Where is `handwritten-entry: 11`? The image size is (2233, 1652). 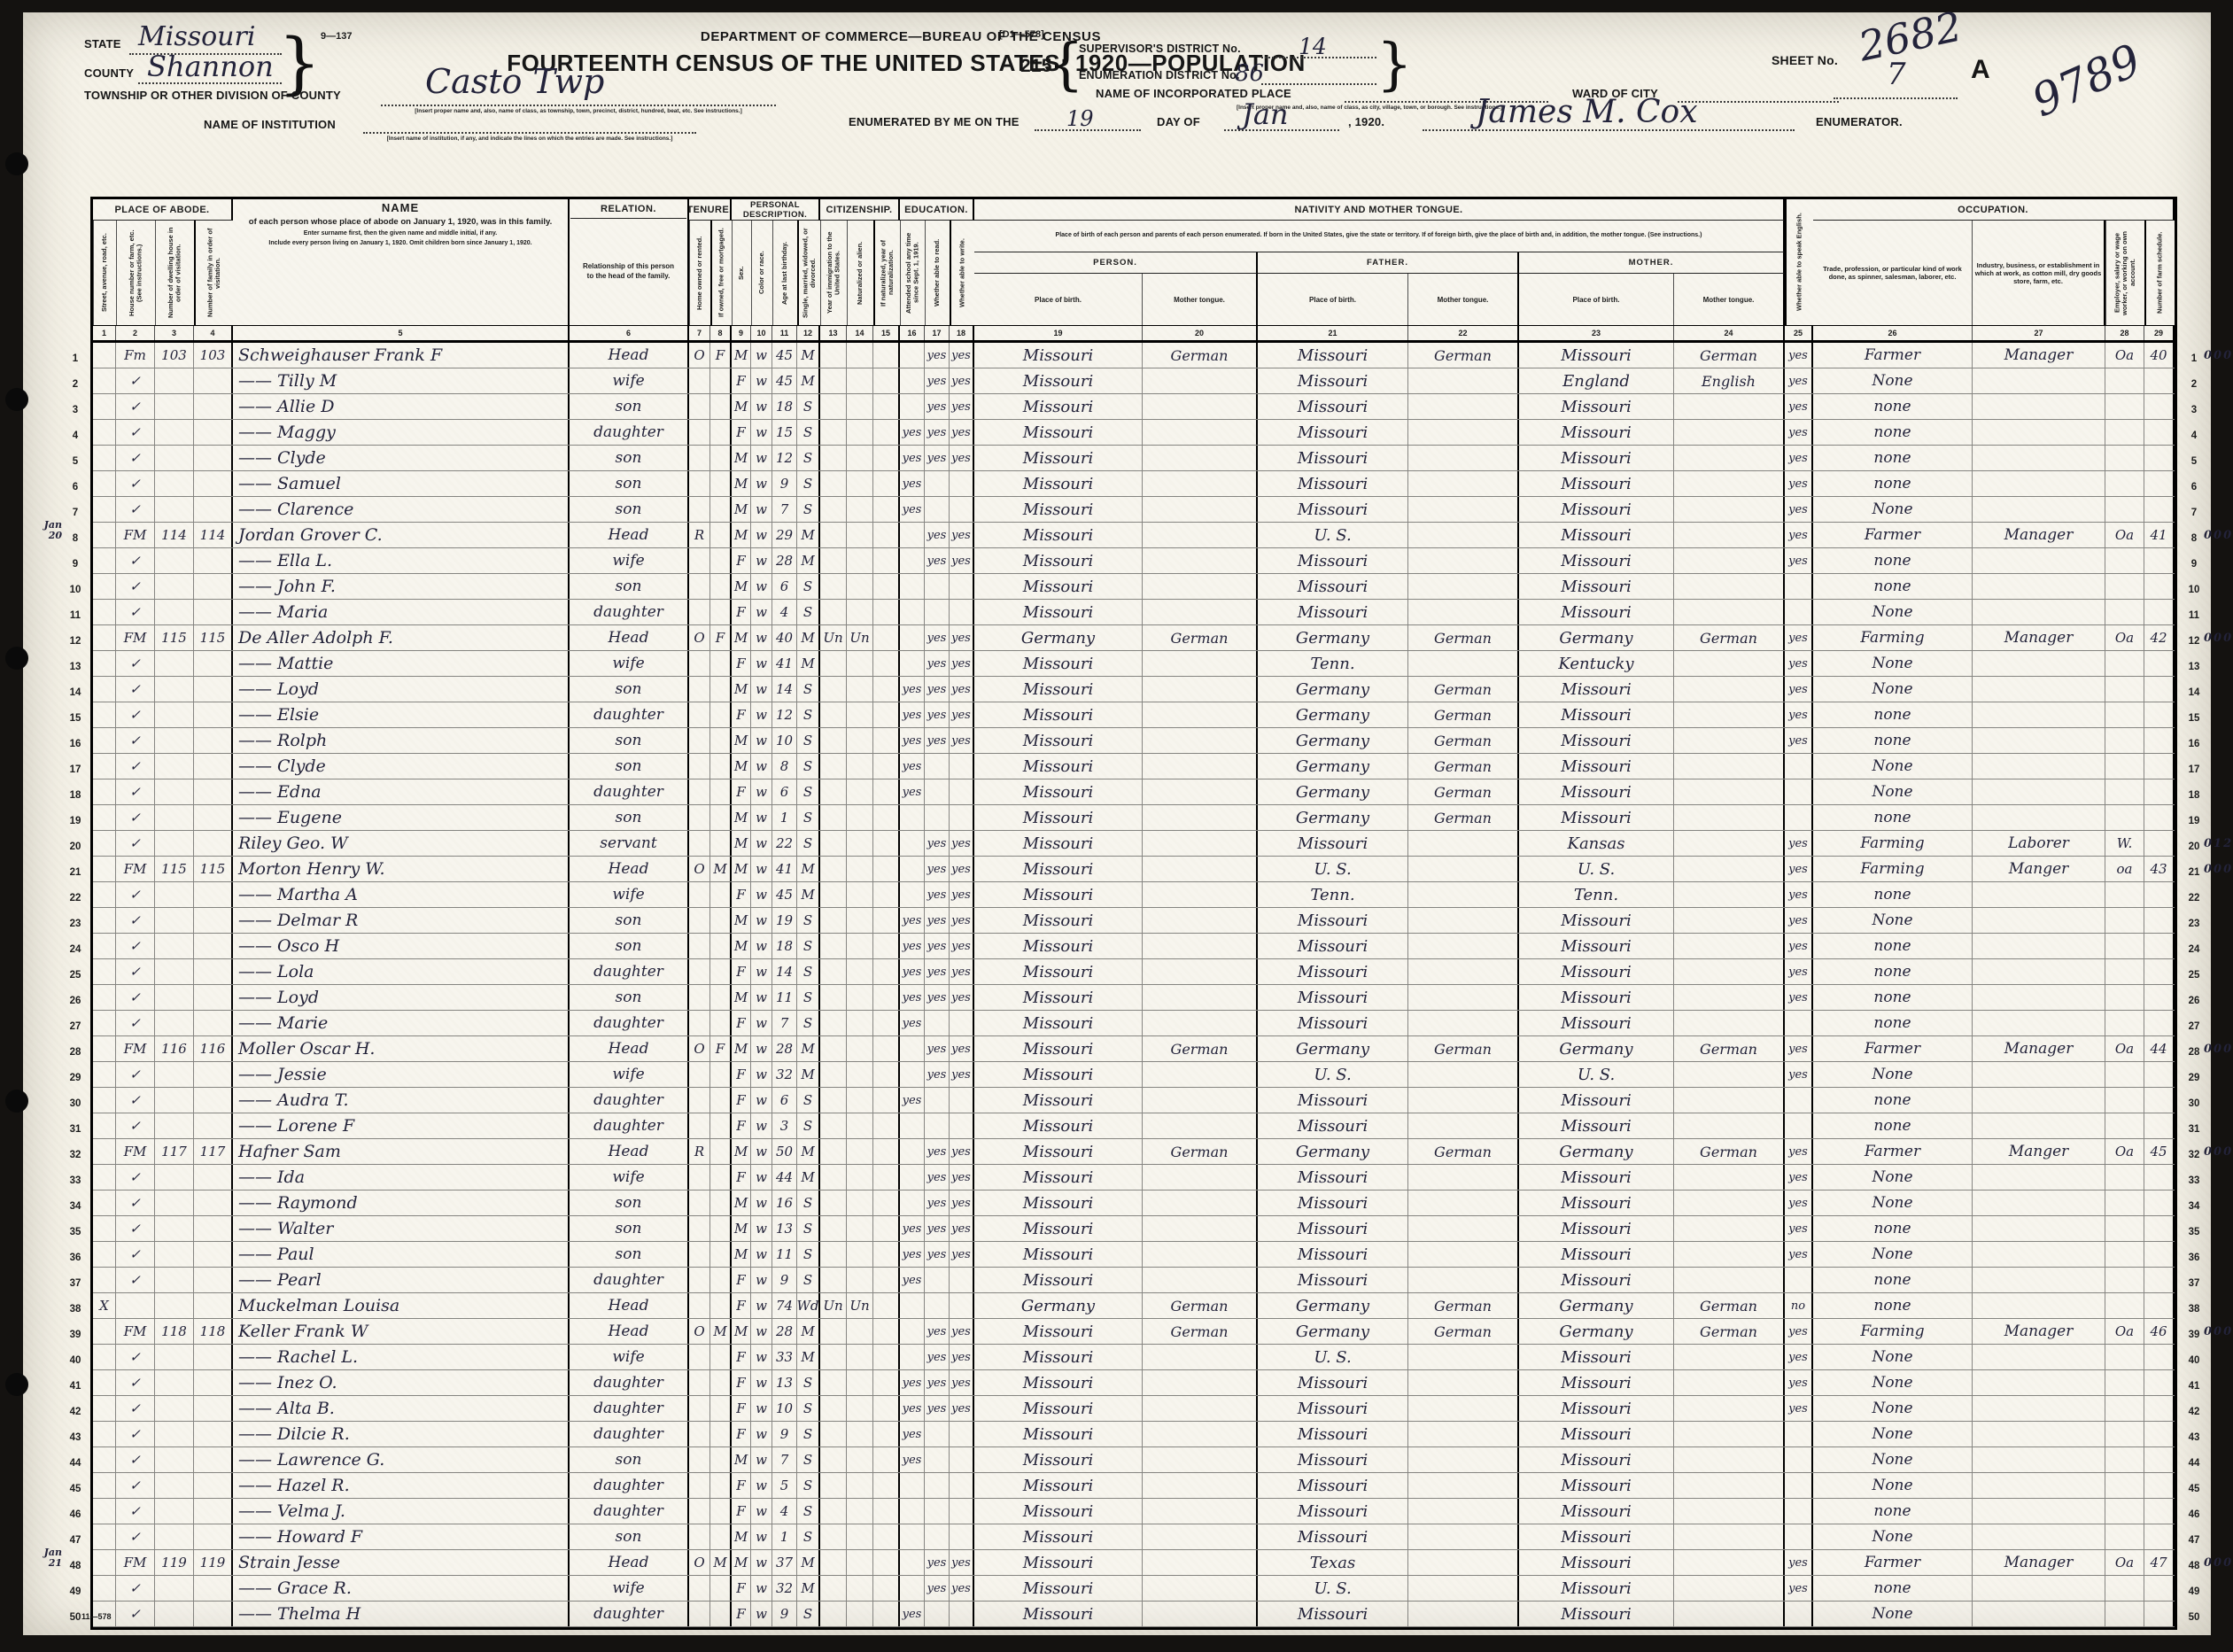
handwritten-entry: 11 is located at coordinates (784, 997).